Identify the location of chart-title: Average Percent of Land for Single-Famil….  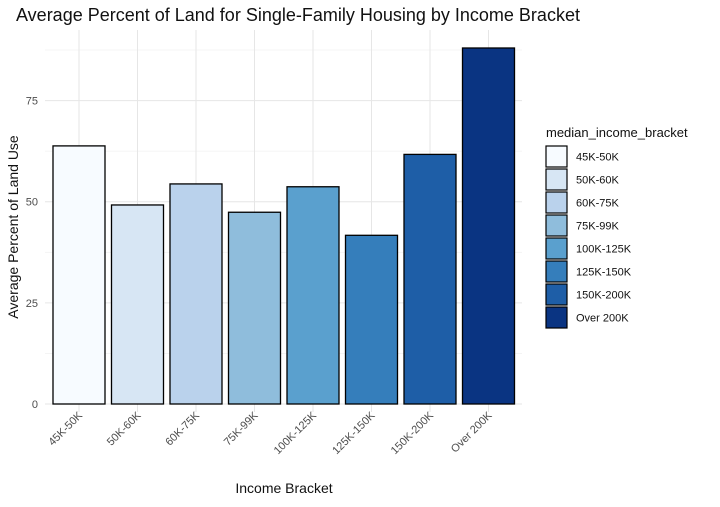
(298, 15).